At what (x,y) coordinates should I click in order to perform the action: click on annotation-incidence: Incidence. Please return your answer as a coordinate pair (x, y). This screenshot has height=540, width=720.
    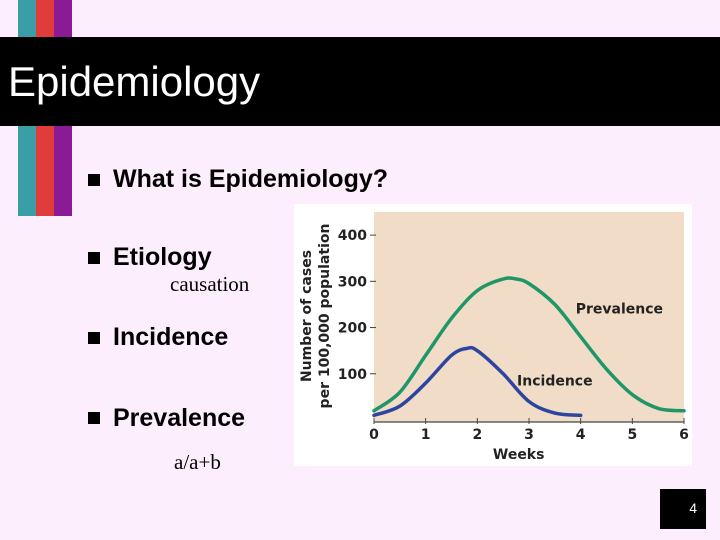
    Looking at the image, I should click on (555, 381).